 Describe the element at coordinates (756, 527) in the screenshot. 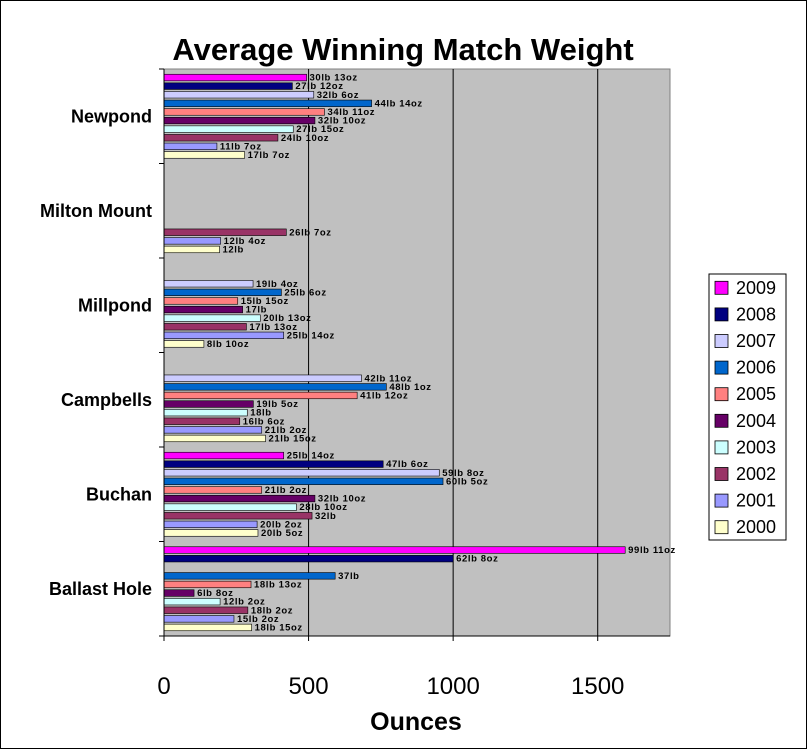

I see `legend-label: 2000` at that location.